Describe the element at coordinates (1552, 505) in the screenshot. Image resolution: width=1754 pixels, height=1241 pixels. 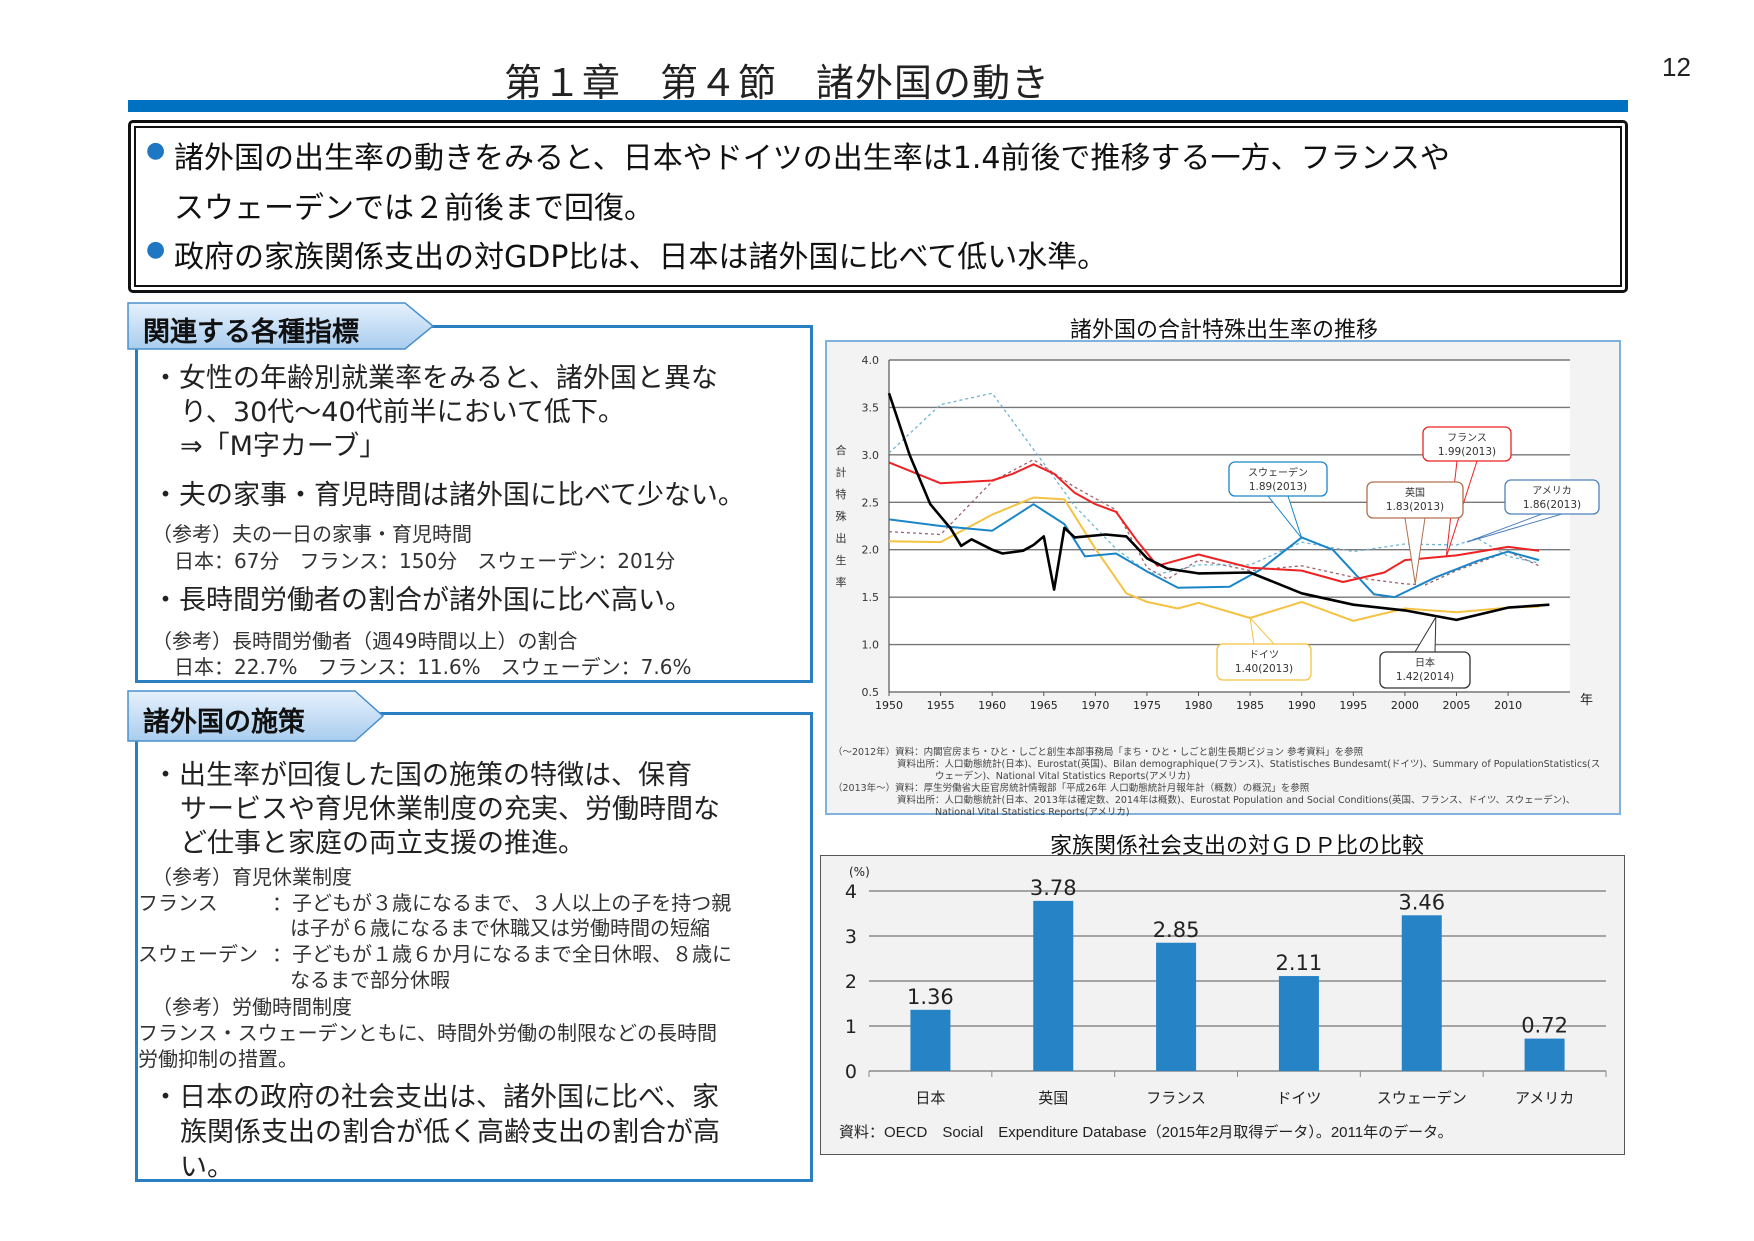
I see `svg-text: 1.86(2013)` at that location.